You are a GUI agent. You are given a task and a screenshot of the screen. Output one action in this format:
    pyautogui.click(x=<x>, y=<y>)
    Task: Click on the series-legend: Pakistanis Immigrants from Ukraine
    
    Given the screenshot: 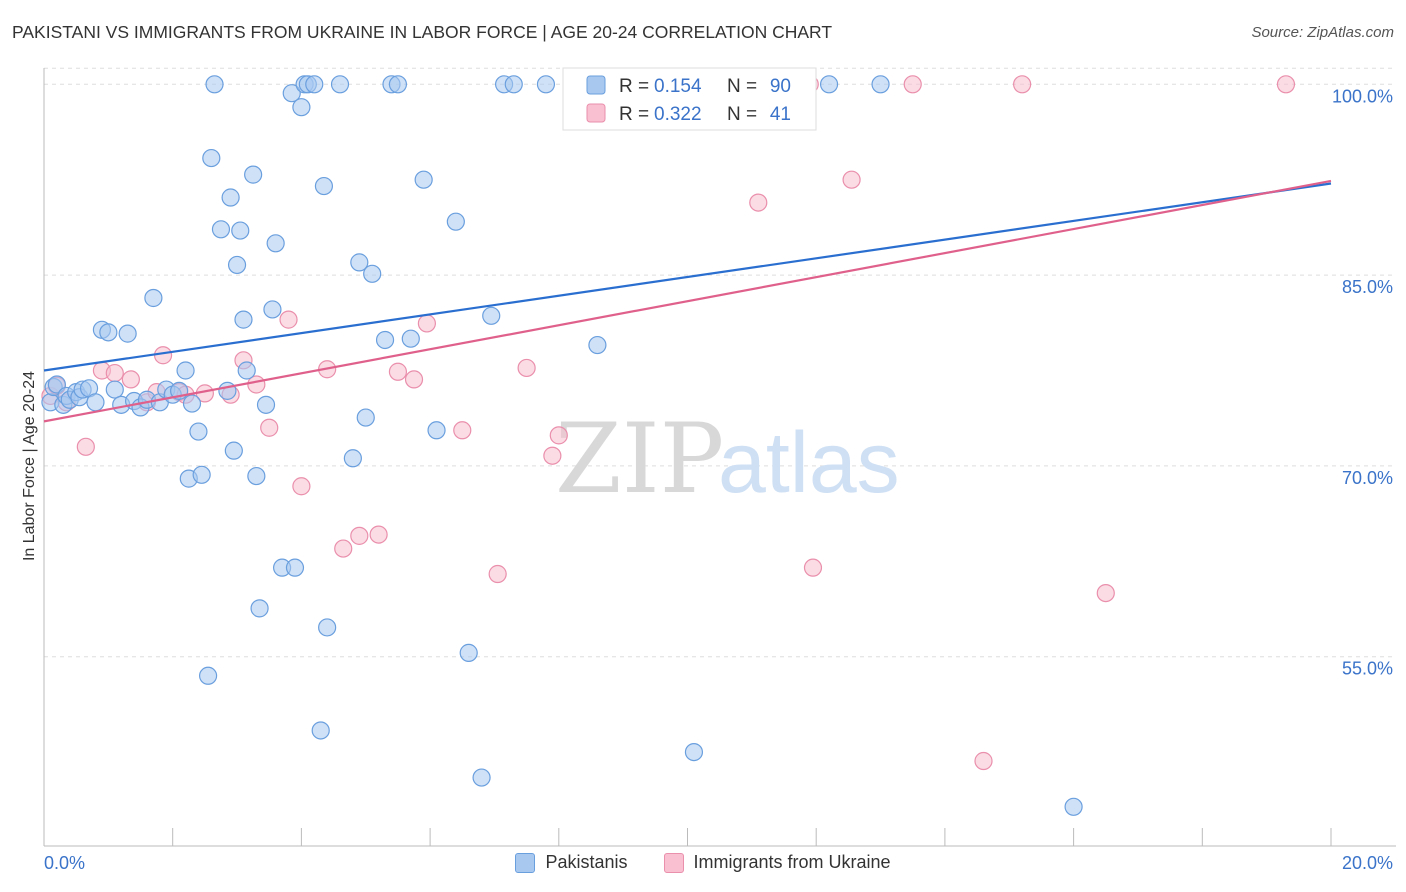 What is the action you would take?
    pyautogui.click(x=703, y=862)
    